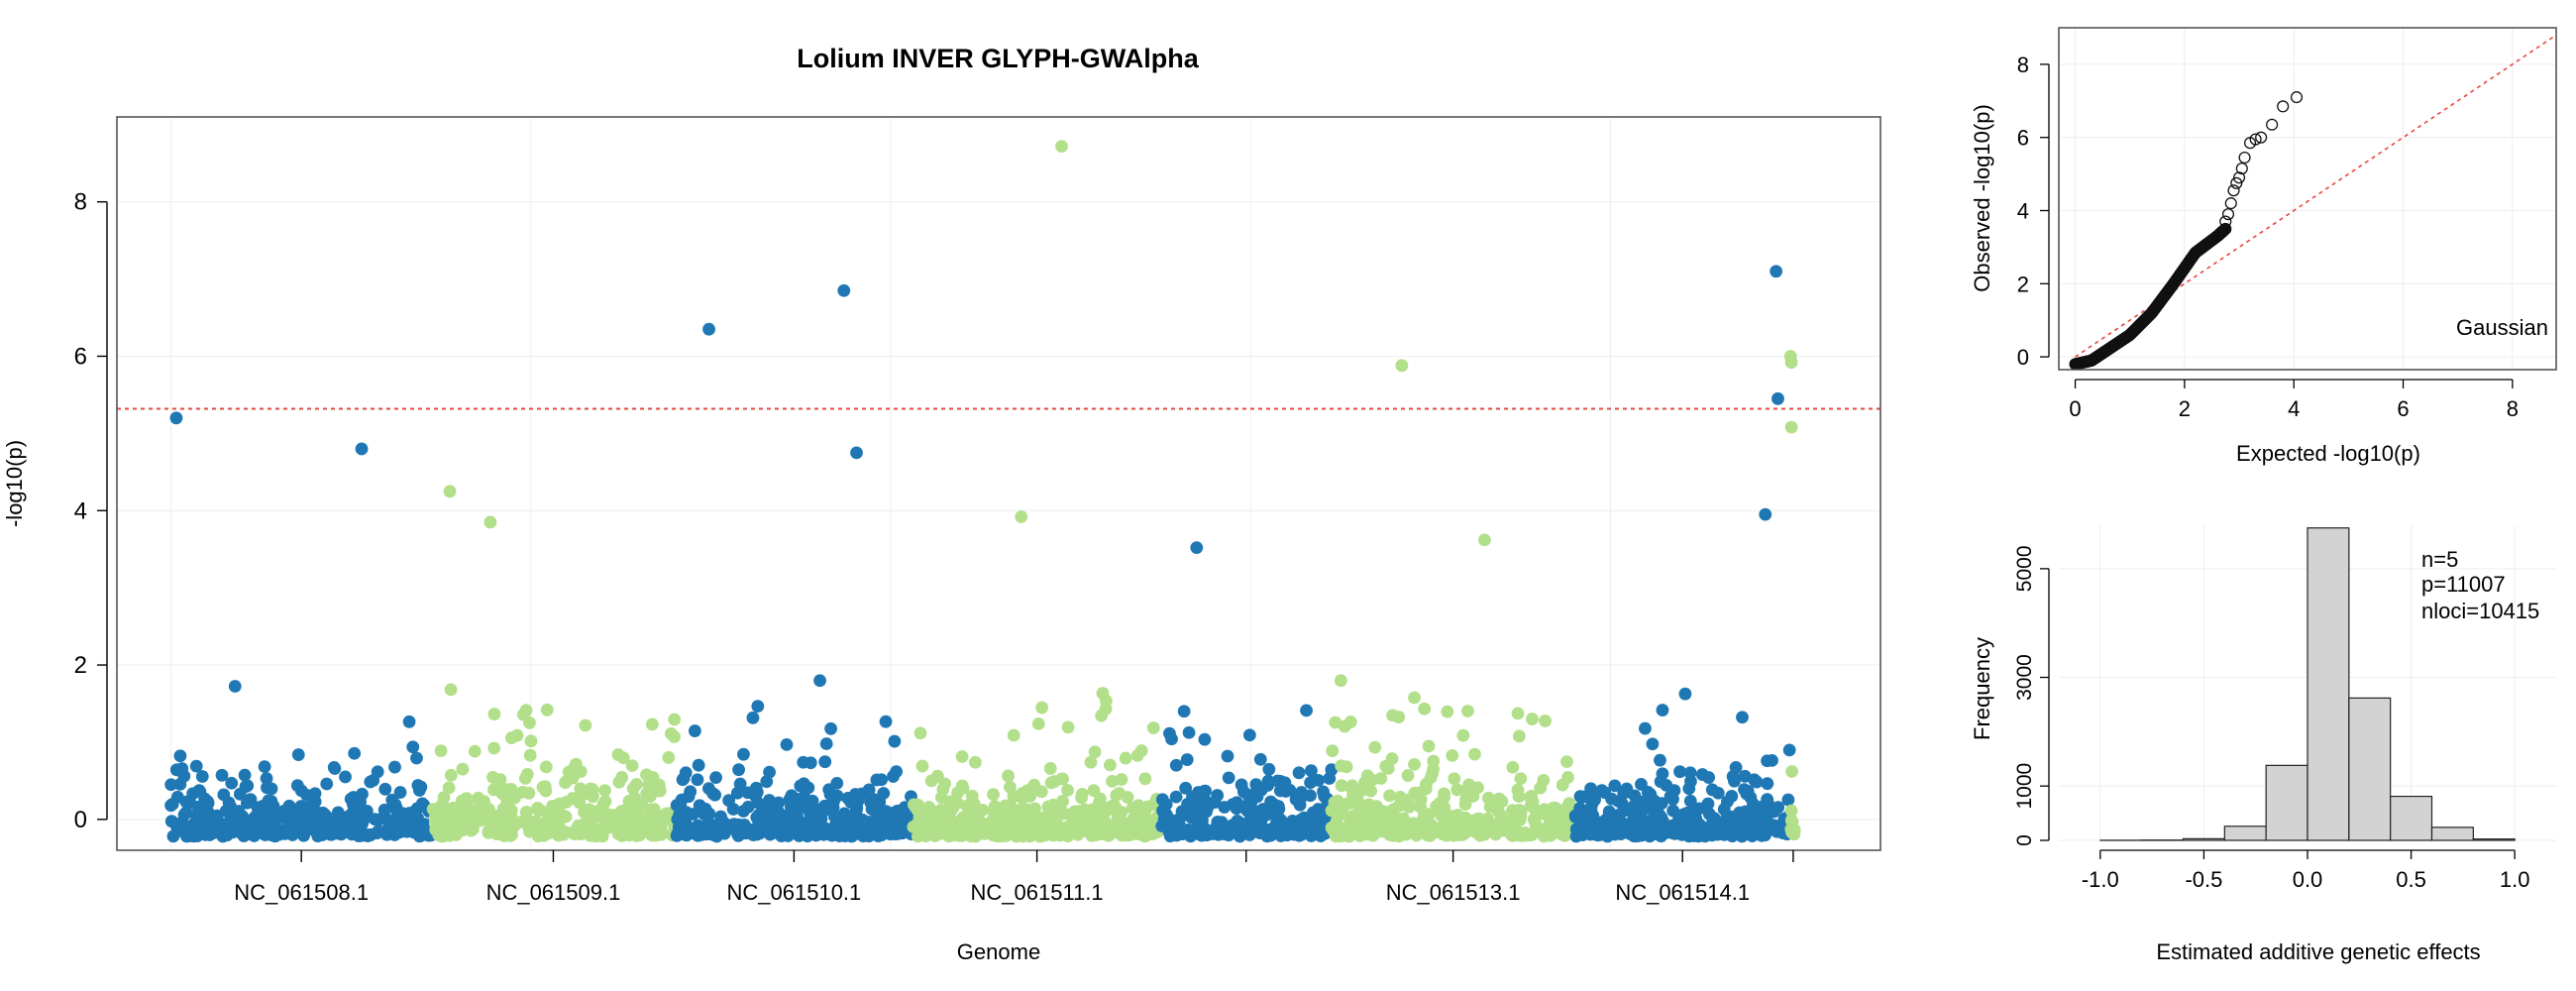  Describe the element at coordinates (2032, 696) in the screenshot. I see `histogram-y-axis: 0 1000 3000 5000` at that location.